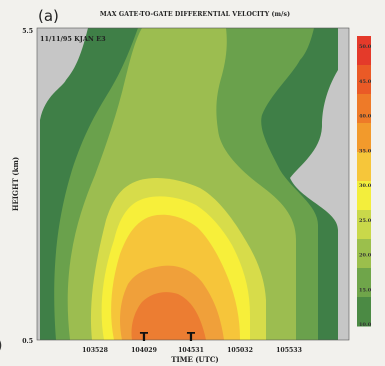  I want to click on colorbar-label: 20.0, so click(365, 256).